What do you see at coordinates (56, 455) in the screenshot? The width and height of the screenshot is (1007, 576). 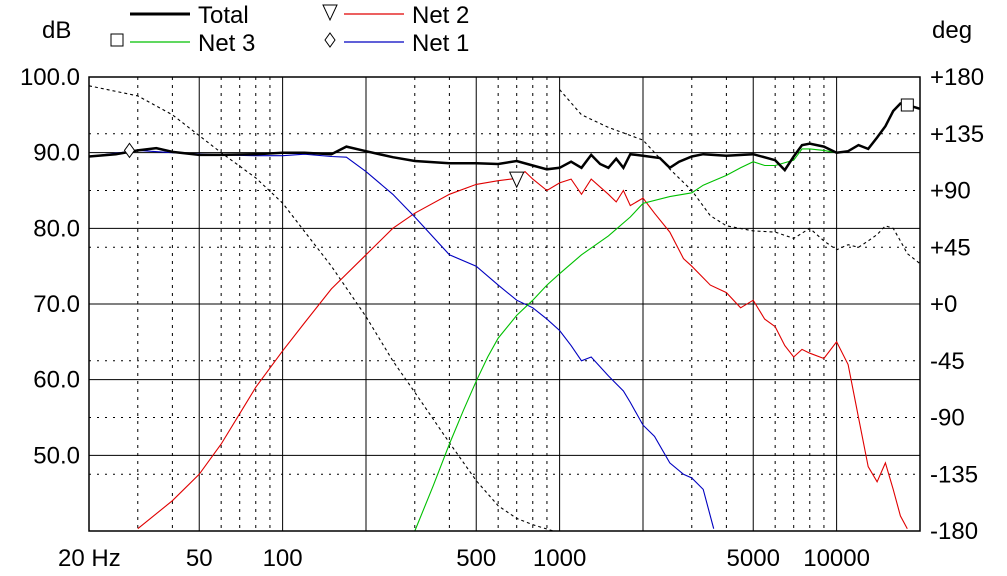 I see `y-left-tick-label: 50.0` at bounding box center [56, 455].